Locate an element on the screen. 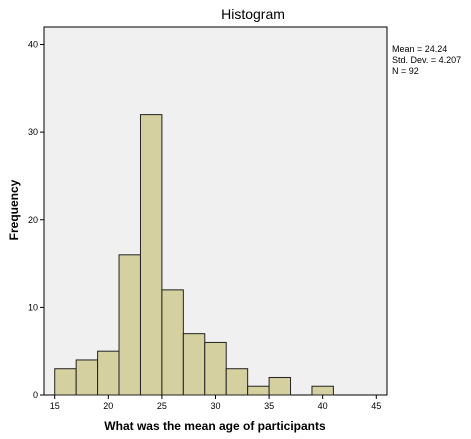  x-axis: 15 20 25 30 35 40 45 is located at coordinates (215, 403).